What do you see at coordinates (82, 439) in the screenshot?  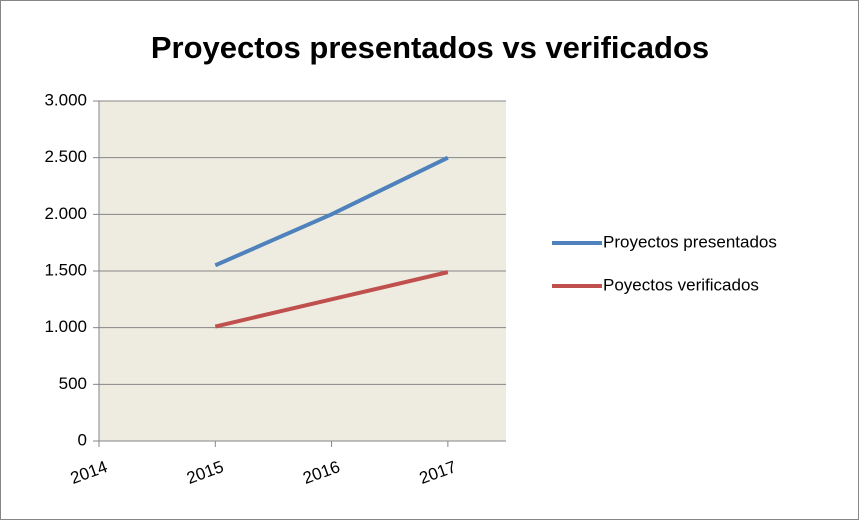 I see `y-tick-label: 0` at bounding box center [82, 439].